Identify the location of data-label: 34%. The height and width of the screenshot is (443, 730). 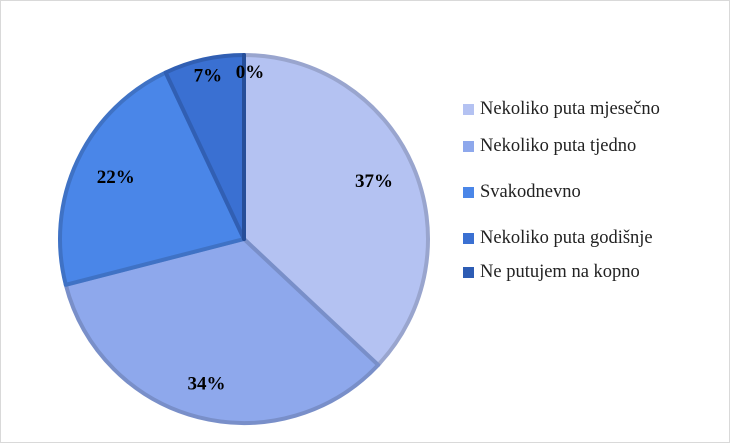
(206, 383).